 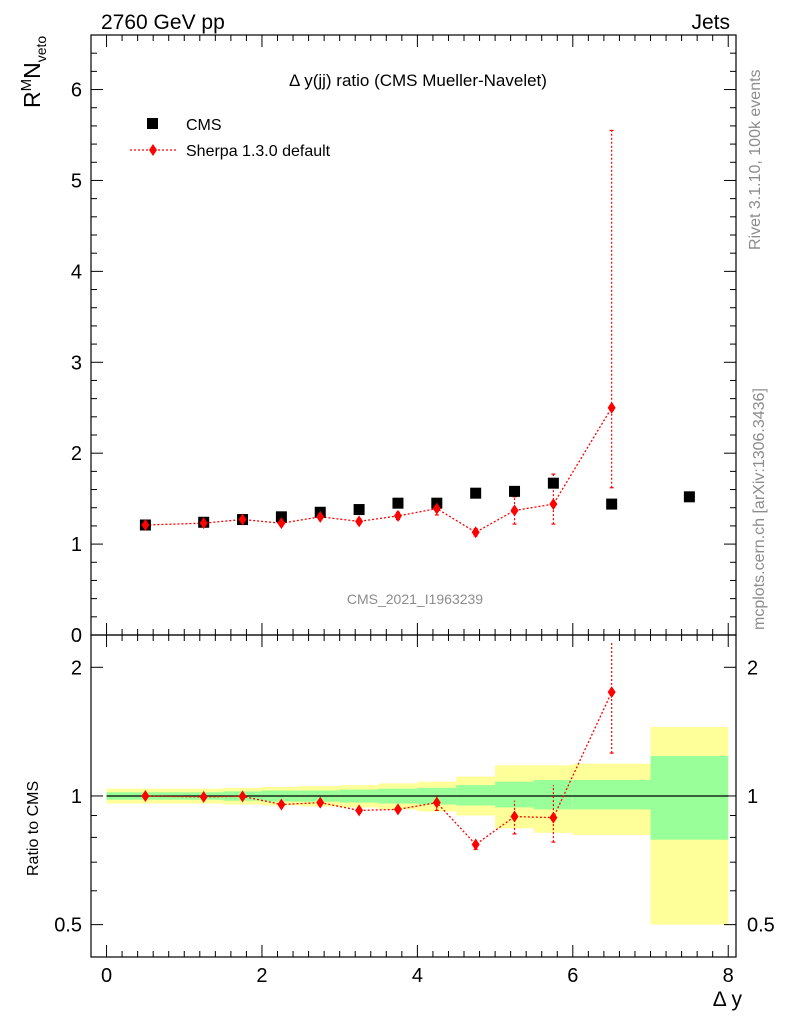 What do you see at coordinates (418, 80) in the screenshot?
I see `chart-title: Δ y(jj) ratio (CMS Mueller-Navelet)` at bounding box center [418, 80].